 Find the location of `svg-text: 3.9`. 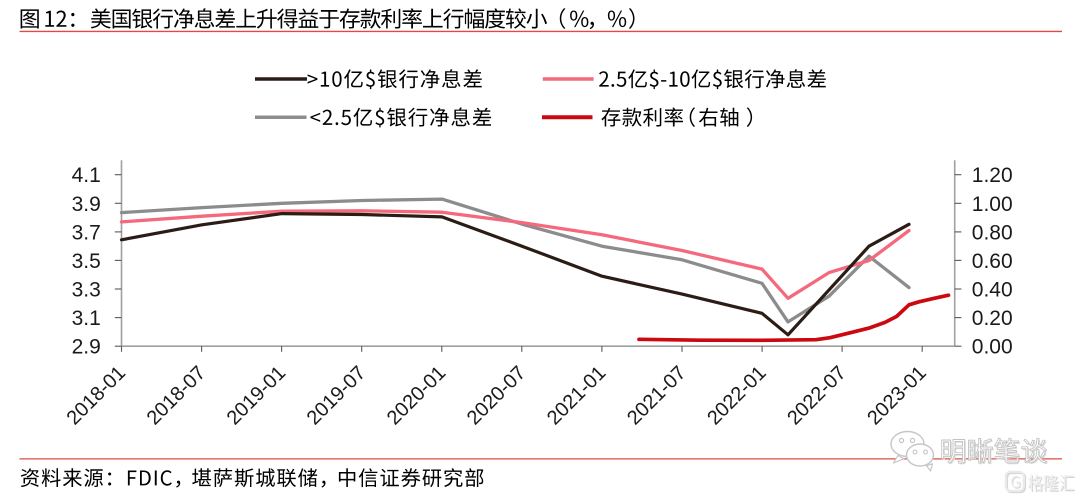

svg-text: 3.9 is located at coordinates (86, 204).